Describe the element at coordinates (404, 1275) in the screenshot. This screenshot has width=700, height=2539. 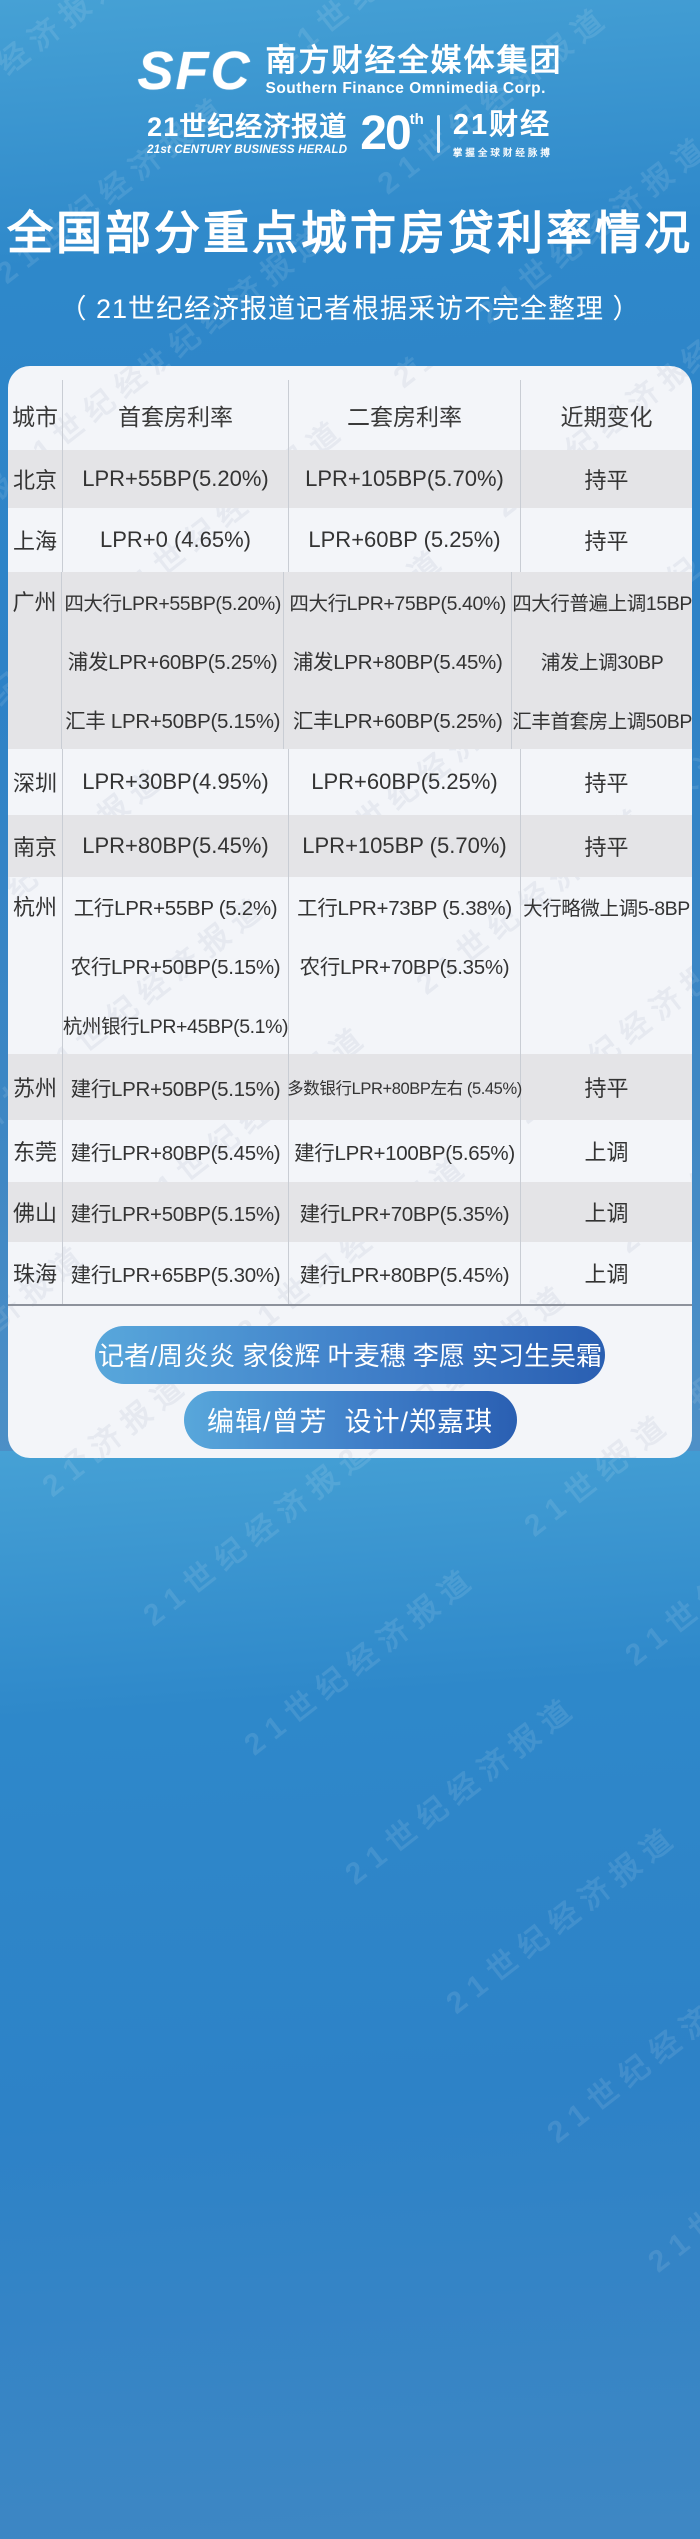
I see `second-home-rate: 建行LPR+80BP(5.45%)` at that location.